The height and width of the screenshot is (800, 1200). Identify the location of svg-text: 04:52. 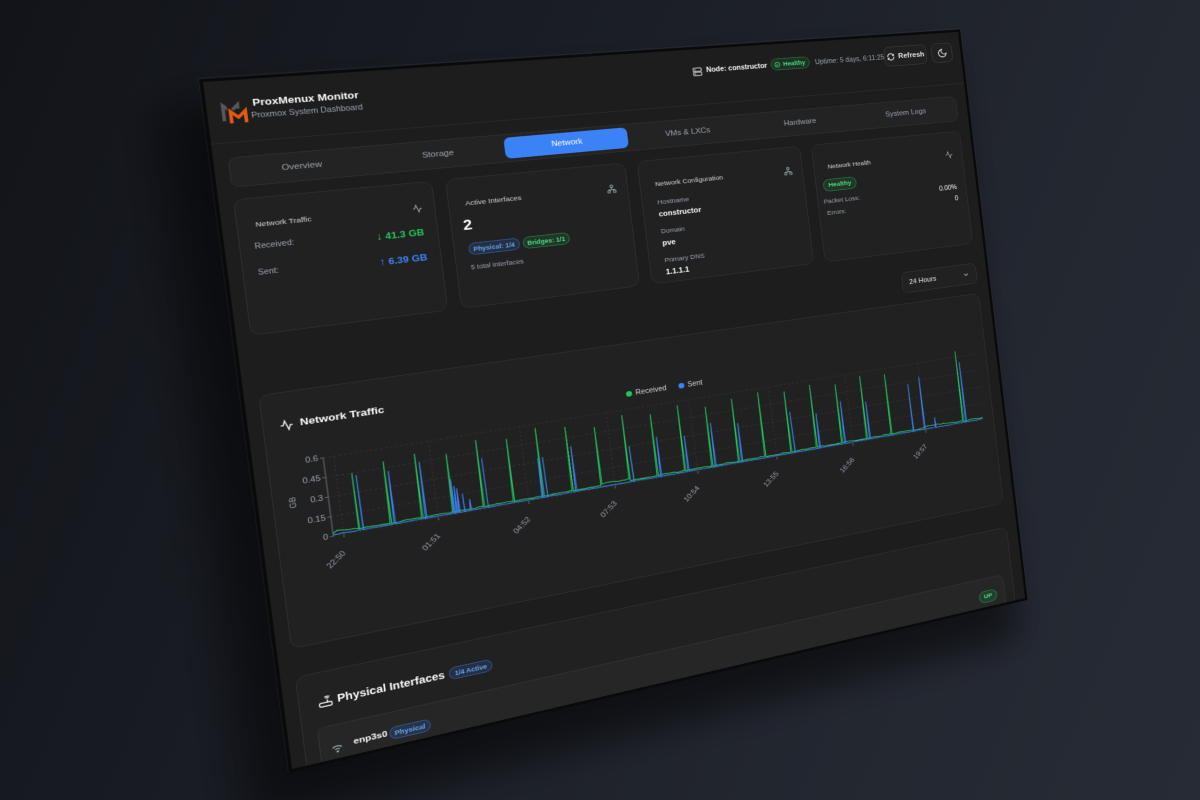
(521, 525).